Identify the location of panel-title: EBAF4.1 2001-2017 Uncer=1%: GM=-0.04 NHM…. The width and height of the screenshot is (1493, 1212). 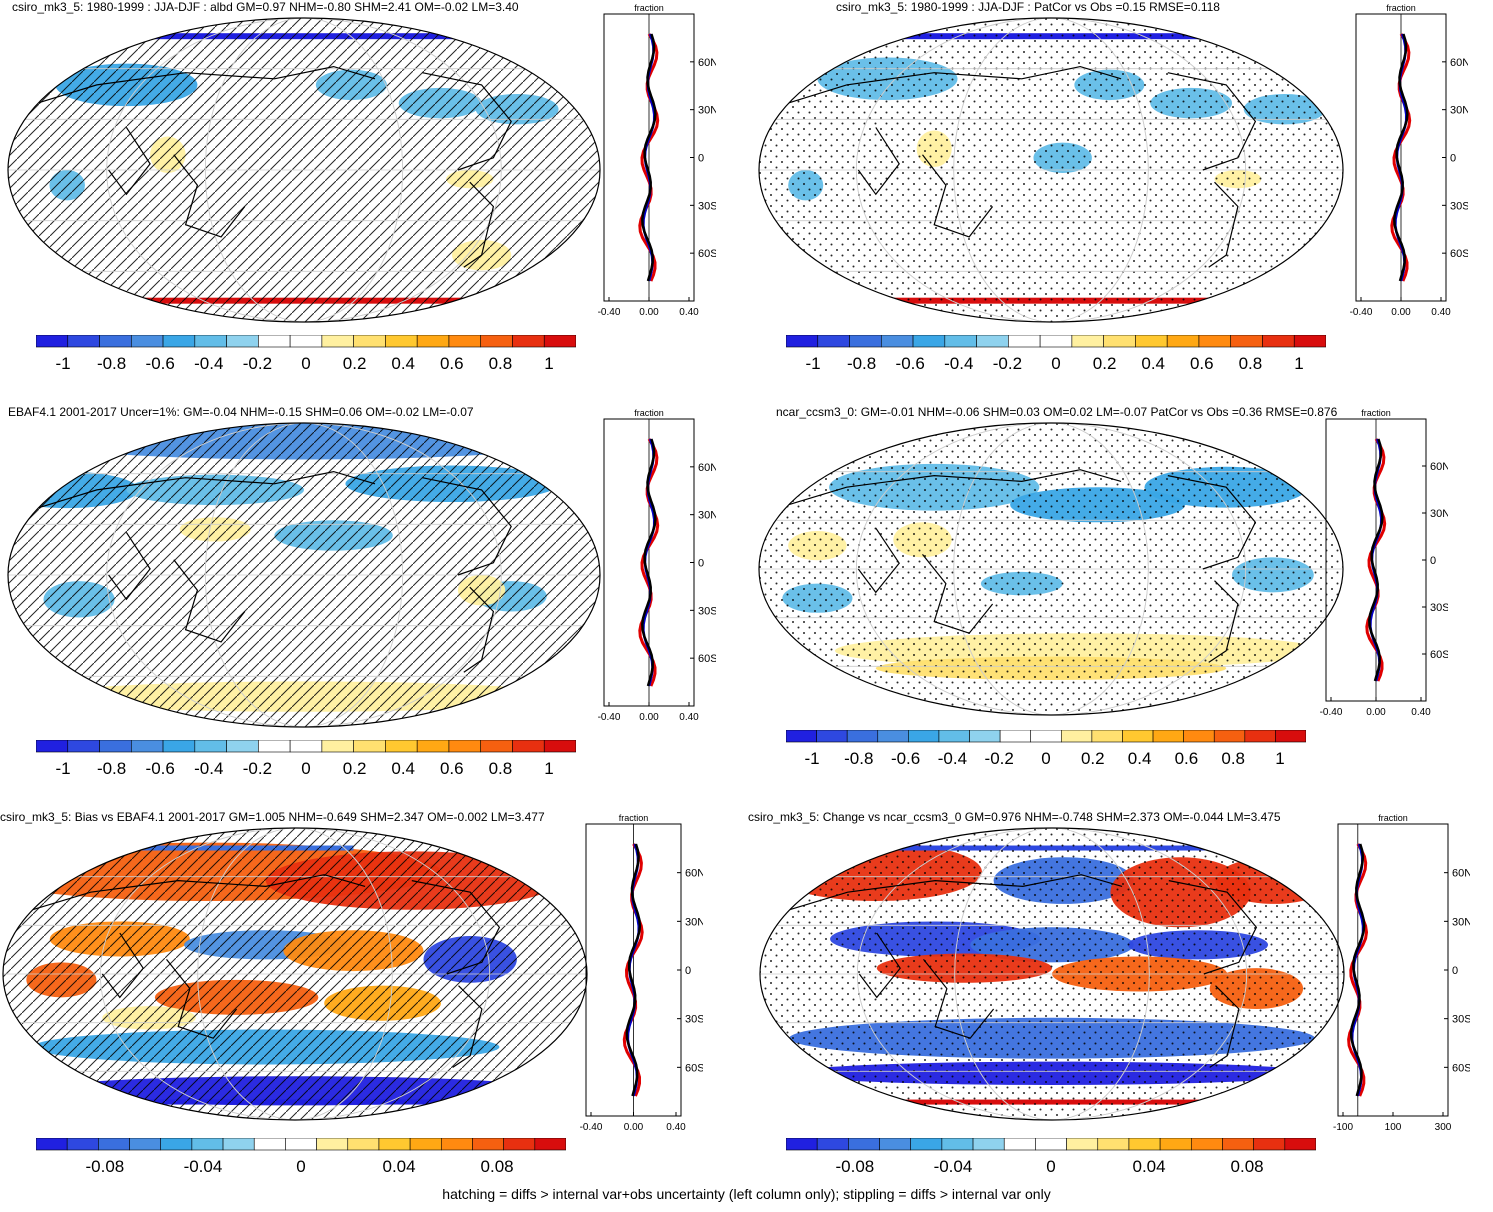
(241, 412).